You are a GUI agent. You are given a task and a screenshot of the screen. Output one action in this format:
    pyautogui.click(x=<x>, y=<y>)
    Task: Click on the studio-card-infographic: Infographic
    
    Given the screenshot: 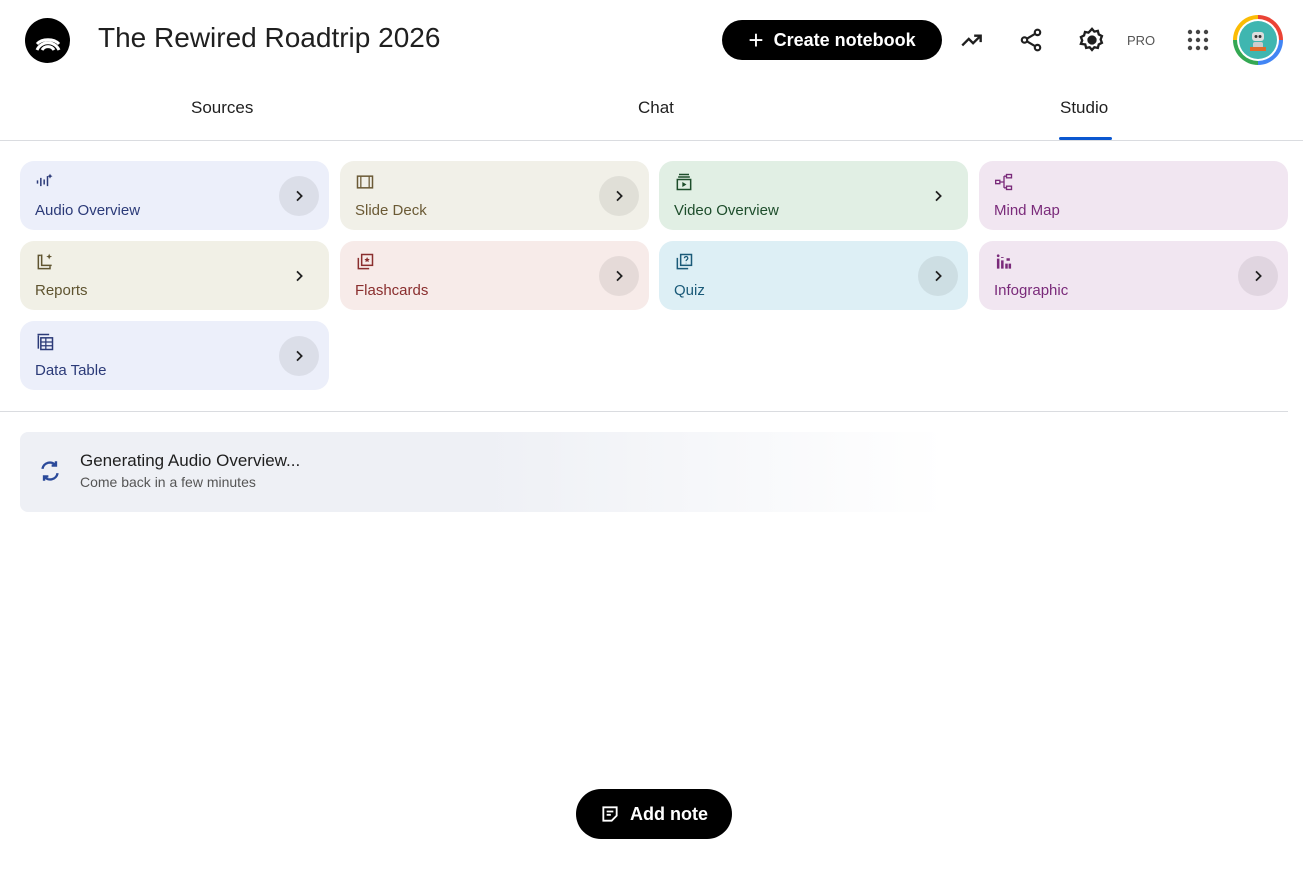 What is the action you would take?
    pyautogui.click(x=1133, y=275)
    